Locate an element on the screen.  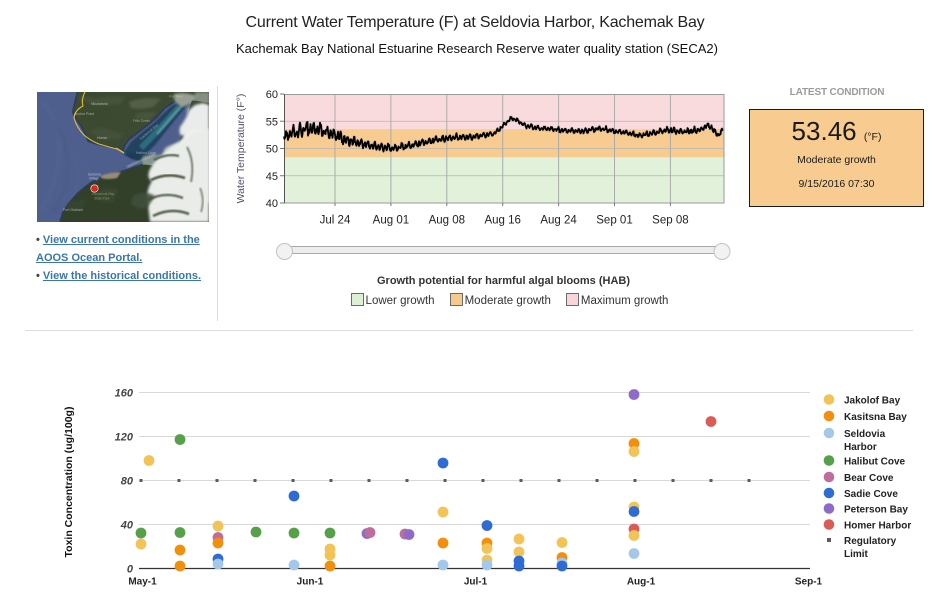
svg-text: 45 is located at coordinates (272, 177).